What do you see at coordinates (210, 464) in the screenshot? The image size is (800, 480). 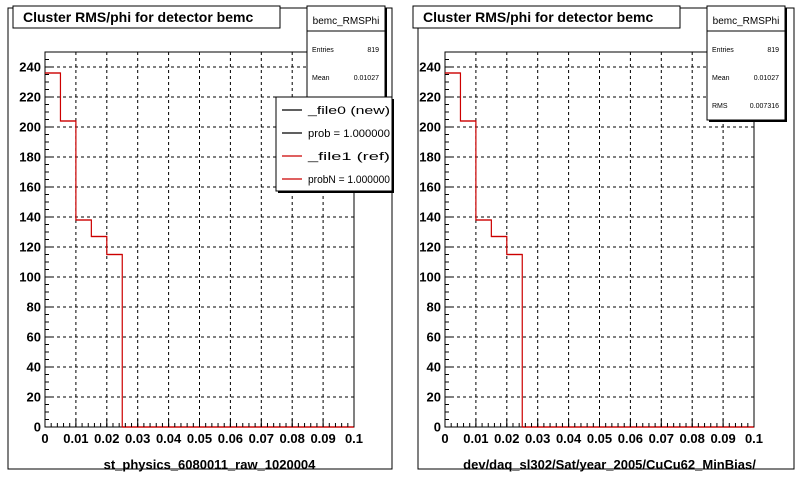 I see `x-axis-label: st_physics_6080011_raw_1020004` at bounding box center [210, 464].